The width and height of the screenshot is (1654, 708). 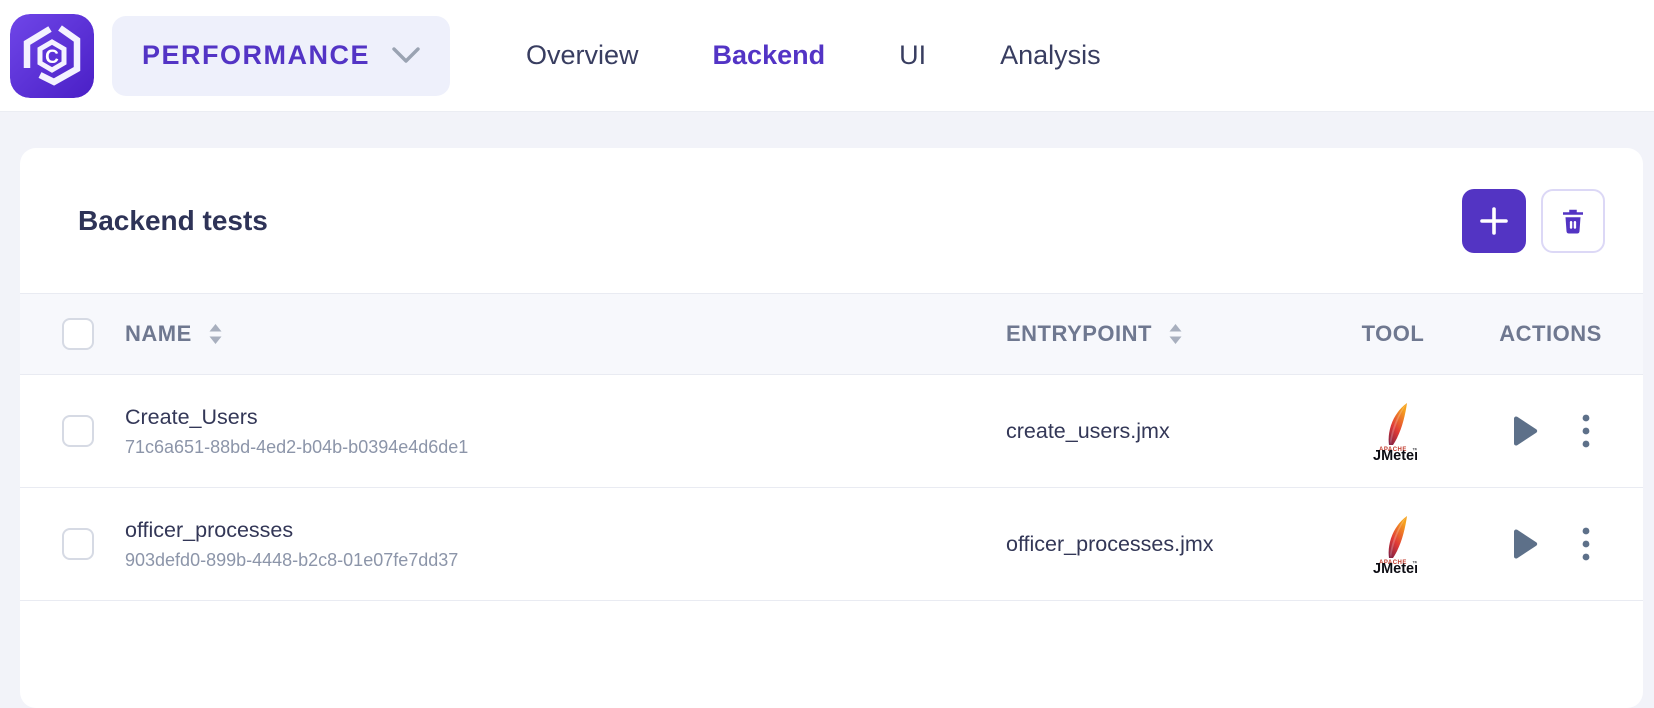 I want to click on test-entrypoint: create_users.jmx, so click(x=1088, y=430).